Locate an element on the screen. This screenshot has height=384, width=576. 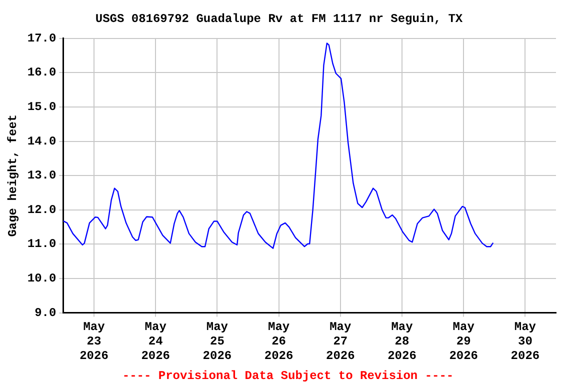
y-tick-label: 9.0 is located at coordinates (45, 313).